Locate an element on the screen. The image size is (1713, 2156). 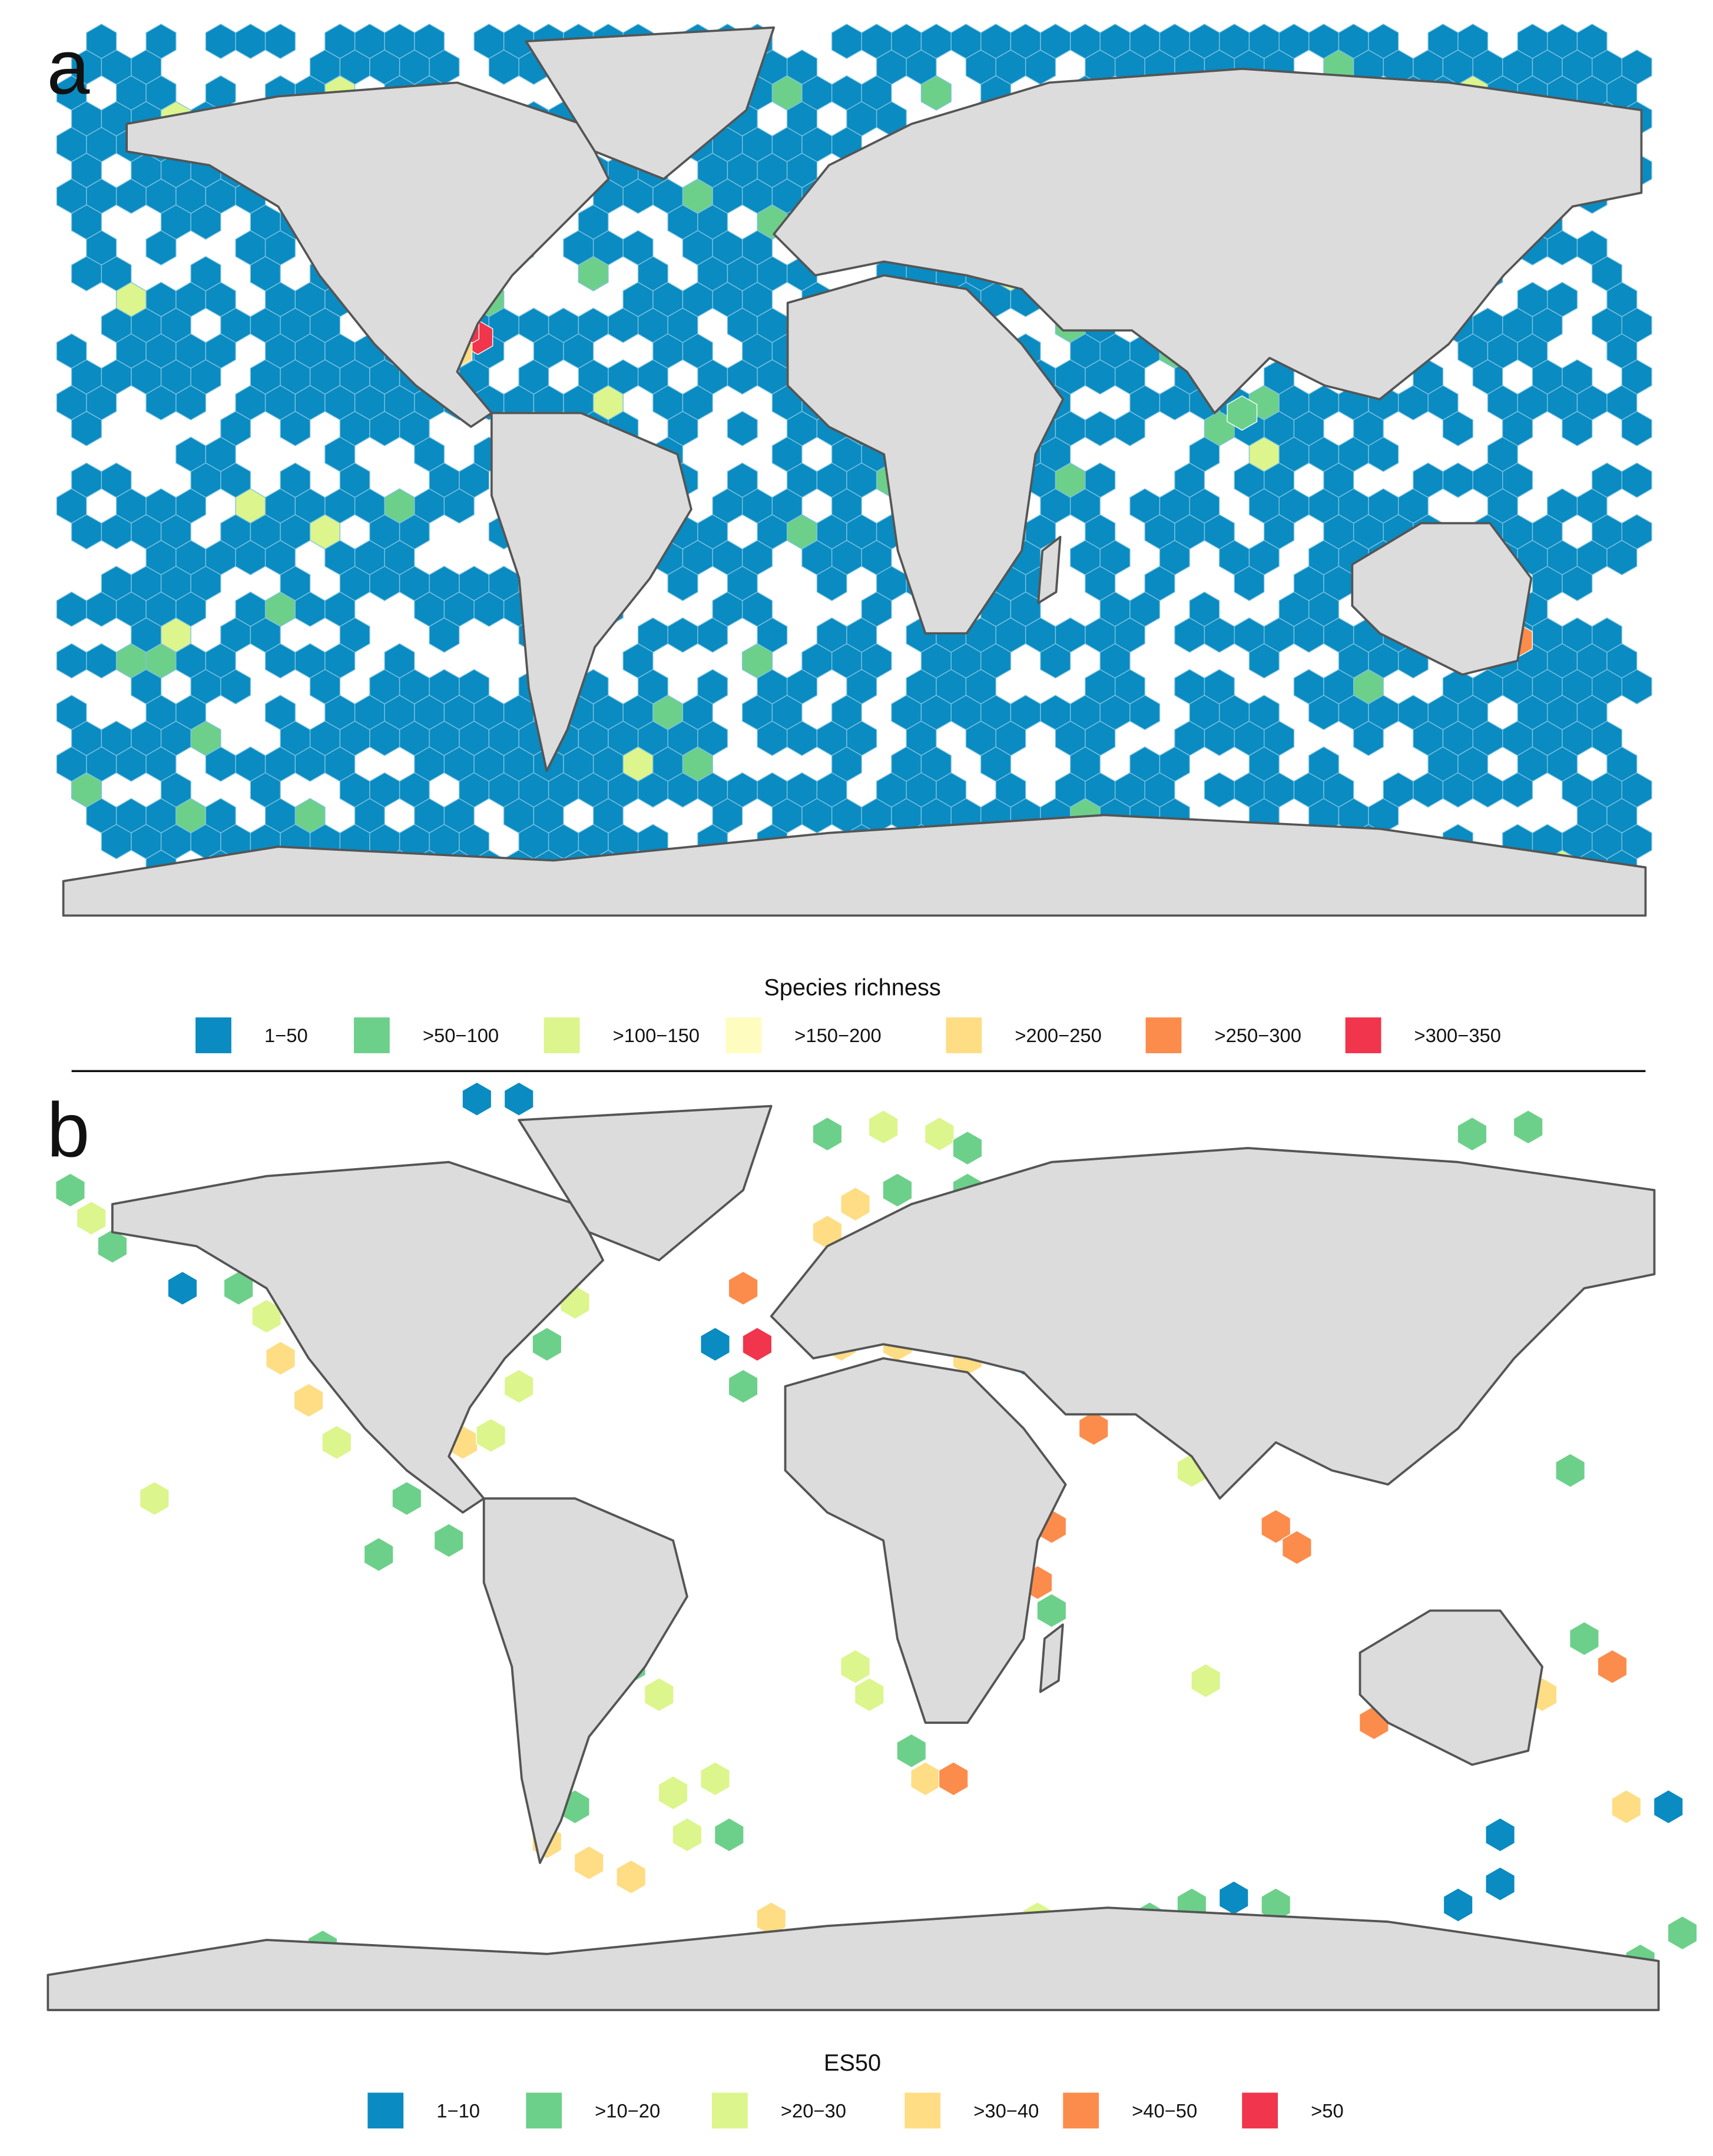
legend-title: Species richness is located at coordinates (852, 988).